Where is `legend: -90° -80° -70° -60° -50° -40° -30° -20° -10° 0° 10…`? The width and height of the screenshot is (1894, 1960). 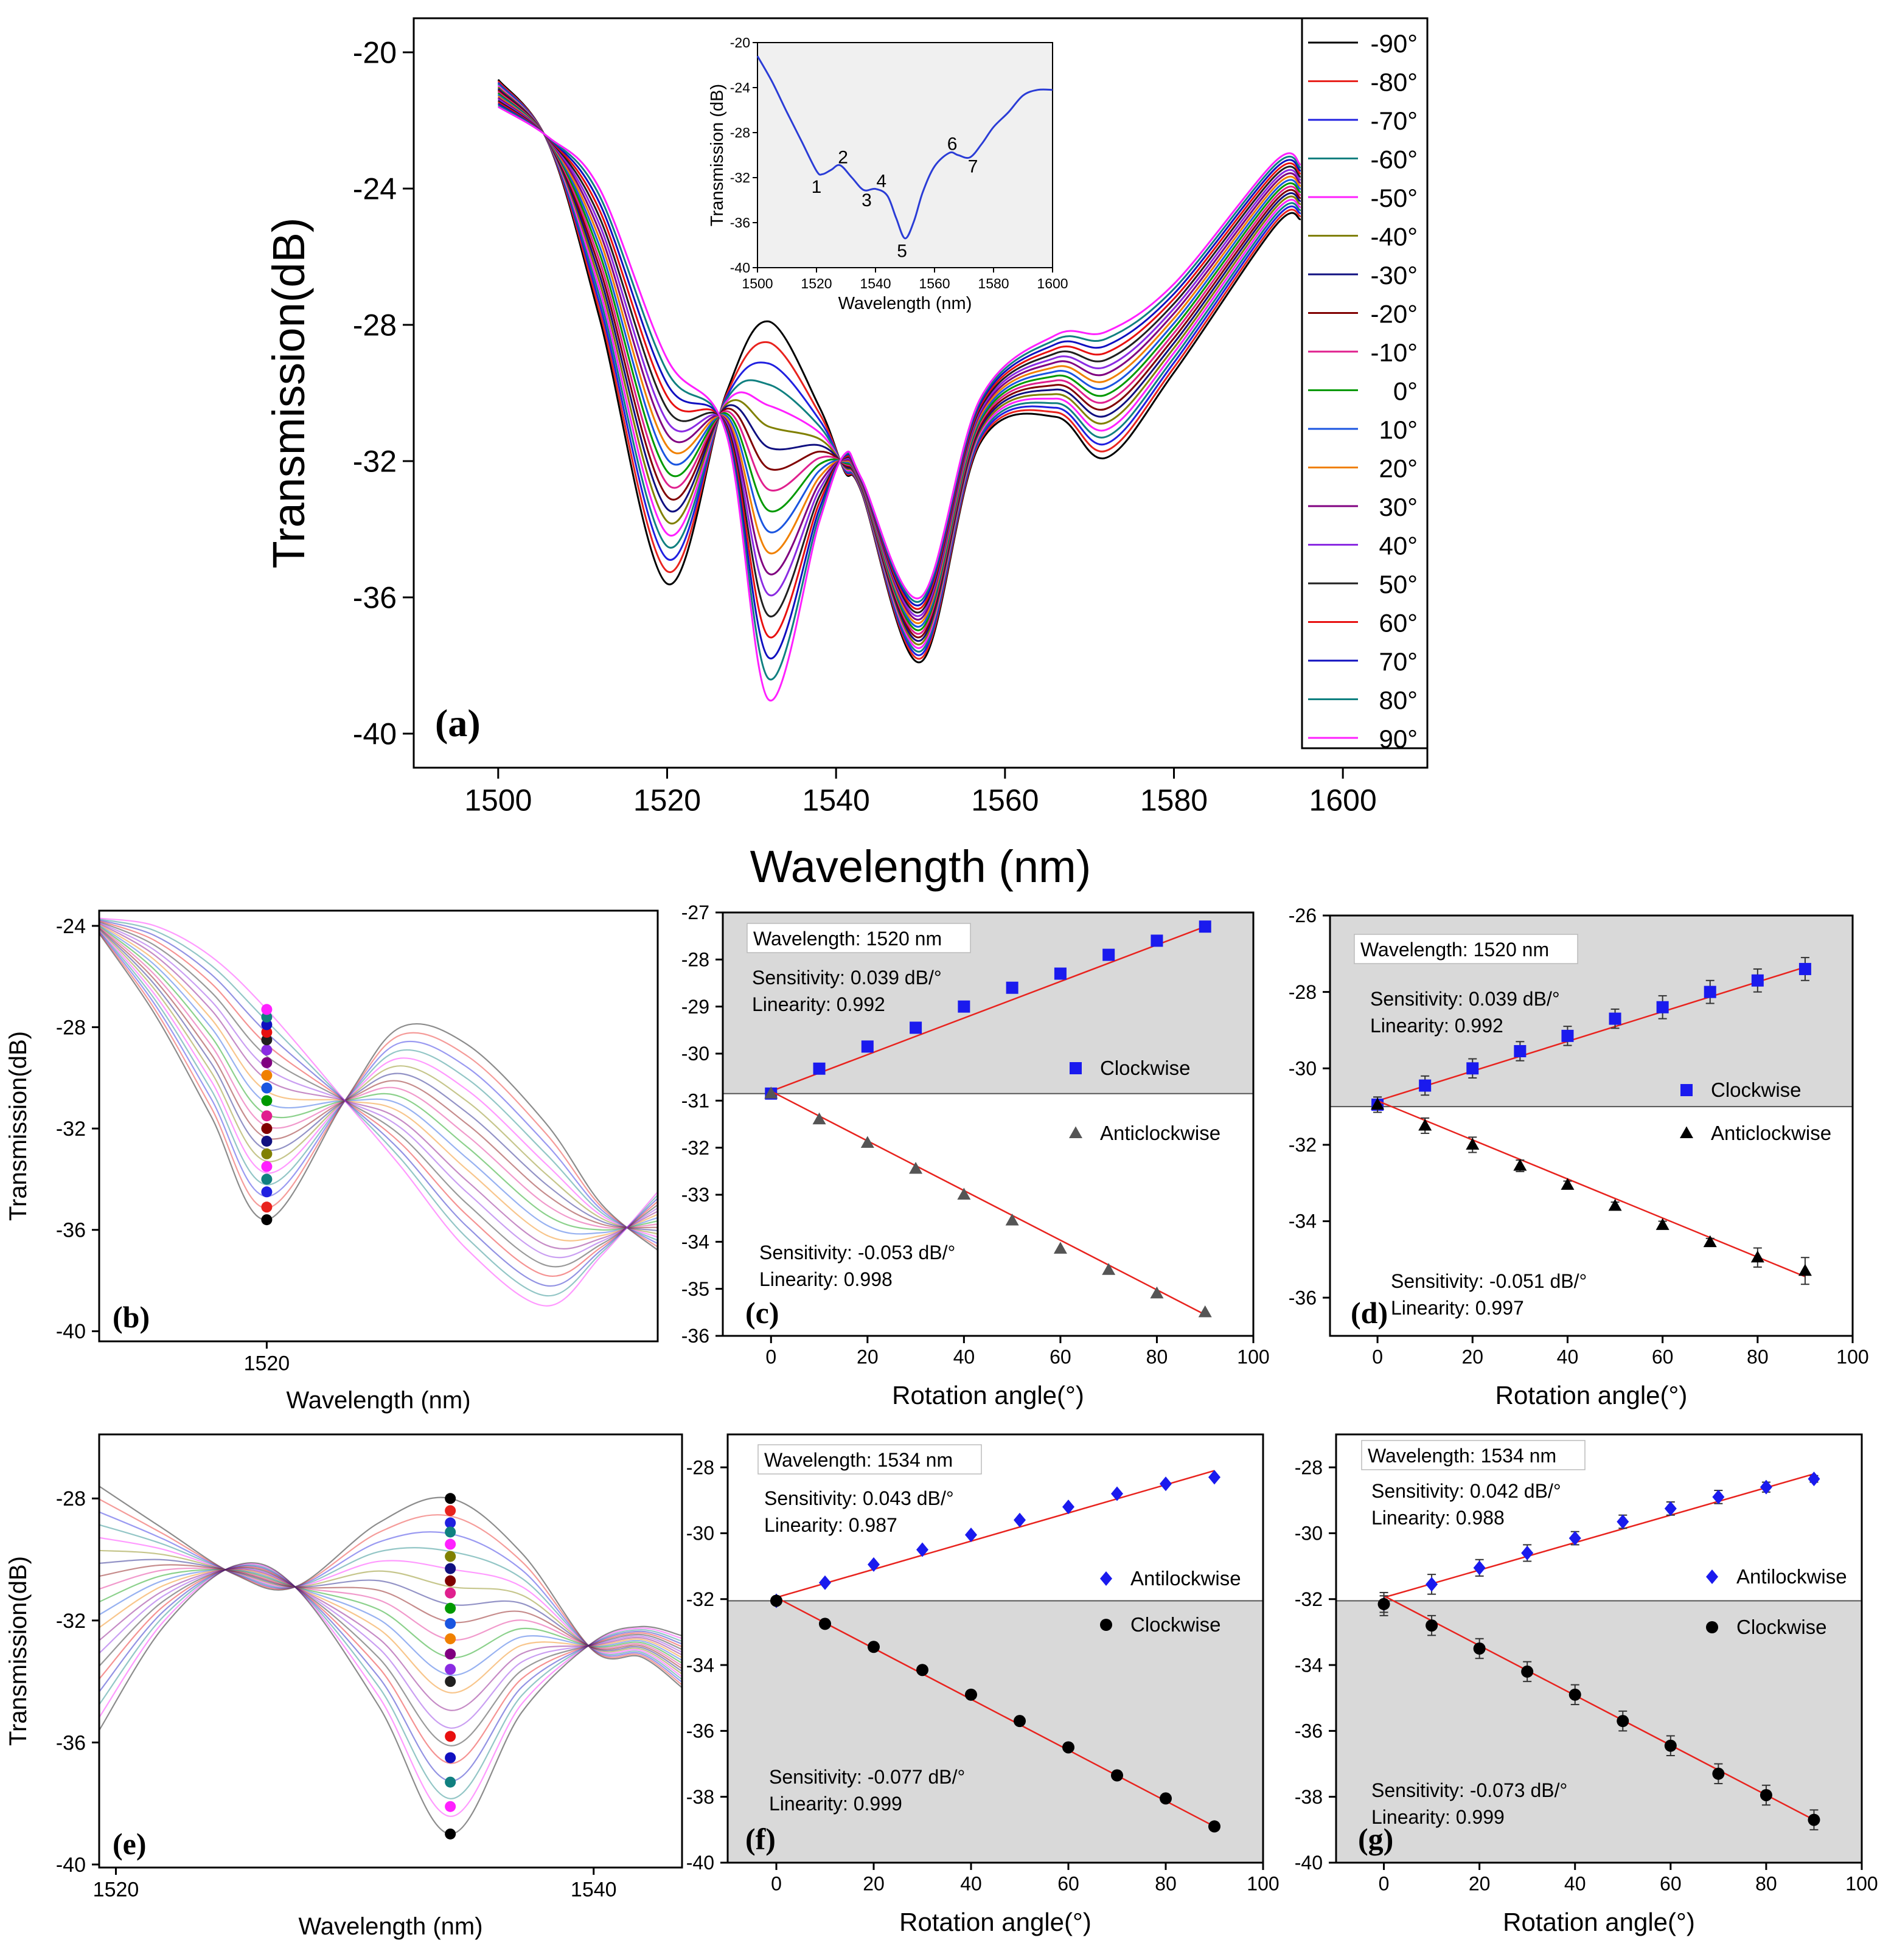
legend: -90° -80° -70° -60° -50° -40° -30° -20° -10° 0° 10… is located at coordinates (1365, 385).